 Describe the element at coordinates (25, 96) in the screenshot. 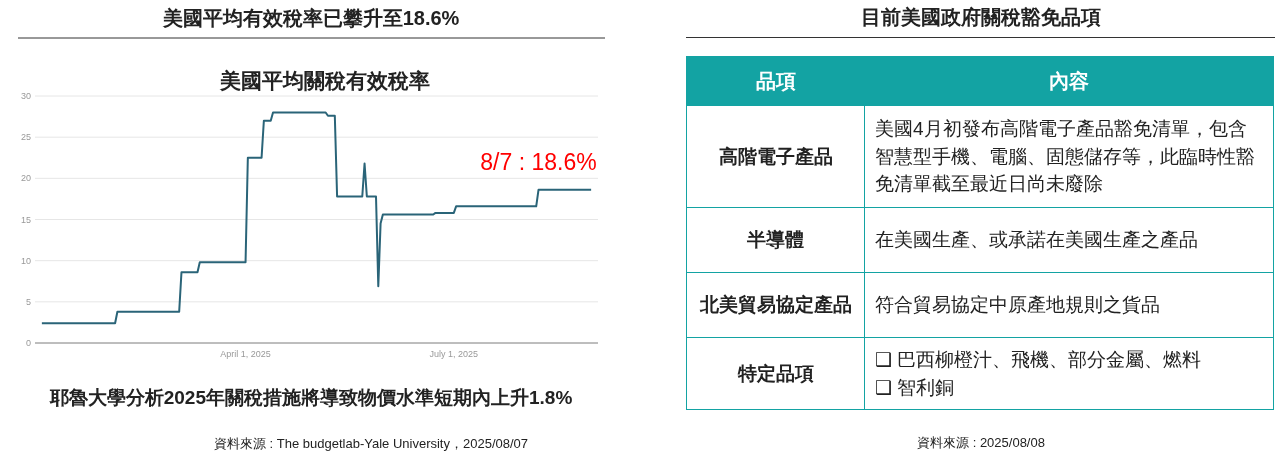

I see `y-tick-label: 30` at that location.